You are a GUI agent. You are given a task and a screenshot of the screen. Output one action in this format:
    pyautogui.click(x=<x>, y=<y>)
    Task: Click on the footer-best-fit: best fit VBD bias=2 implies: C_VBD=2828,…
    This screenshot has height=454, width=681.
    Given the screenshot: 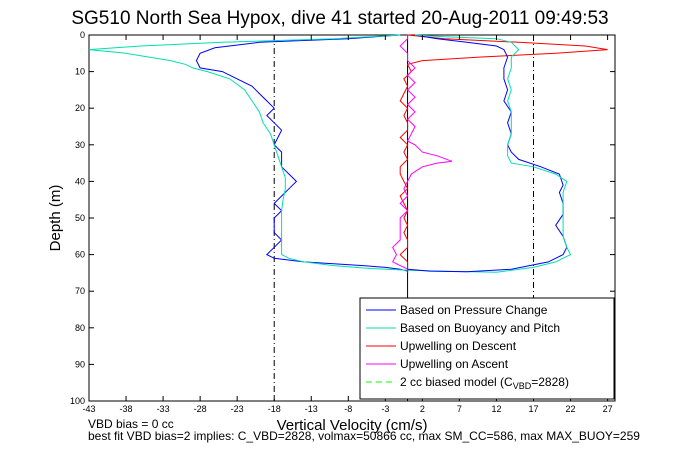 What is the action you would take?
    pyautogui.click(x=364, y=436)
    